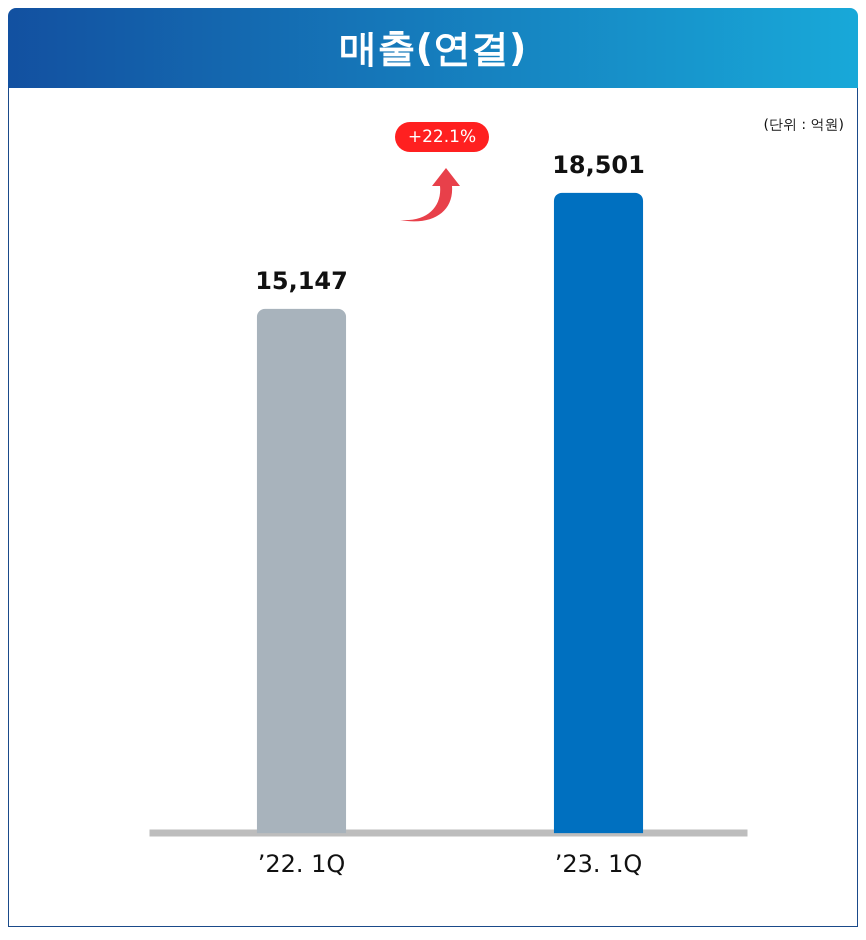 Image resolution: width=866 pixels, height=940 pixels. Describe the element at coordinates (433, 48) in the screenshot. I see `chart-title: 매출(연결)` at that location.